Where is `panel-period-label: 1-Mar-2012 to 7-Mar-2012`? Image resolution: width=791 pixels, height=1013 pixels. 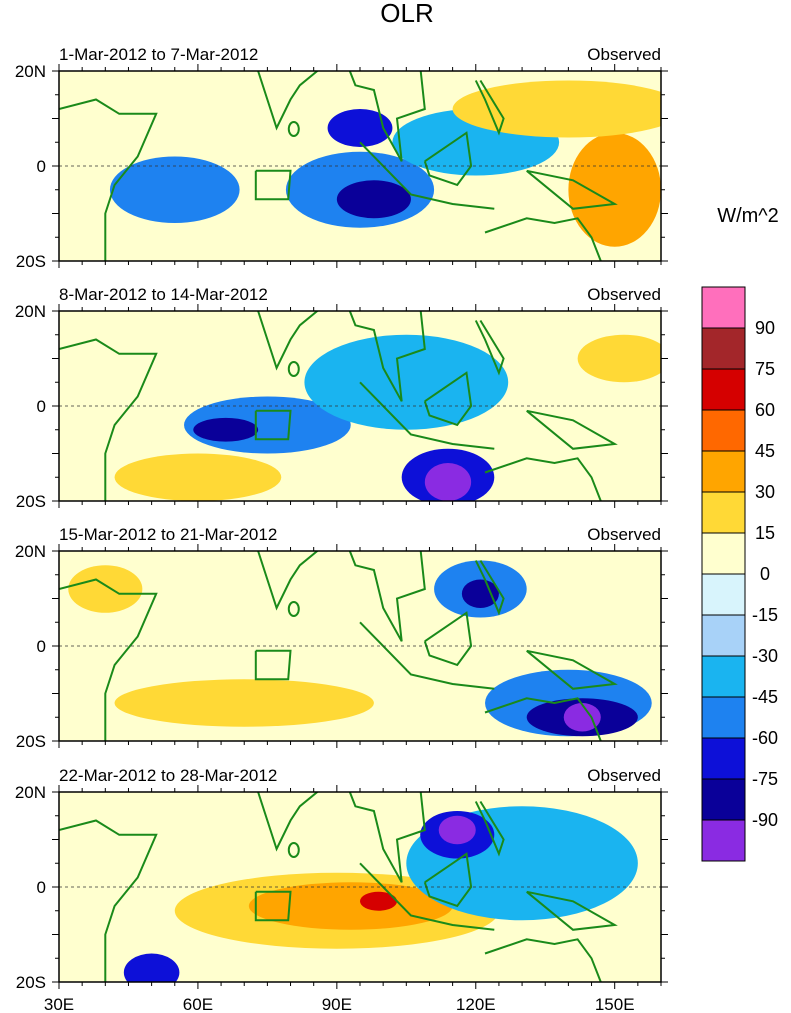 panel-period-label: 1-Mar-2012 to 7-Mar-2012 is located at coordinates (158, 54).